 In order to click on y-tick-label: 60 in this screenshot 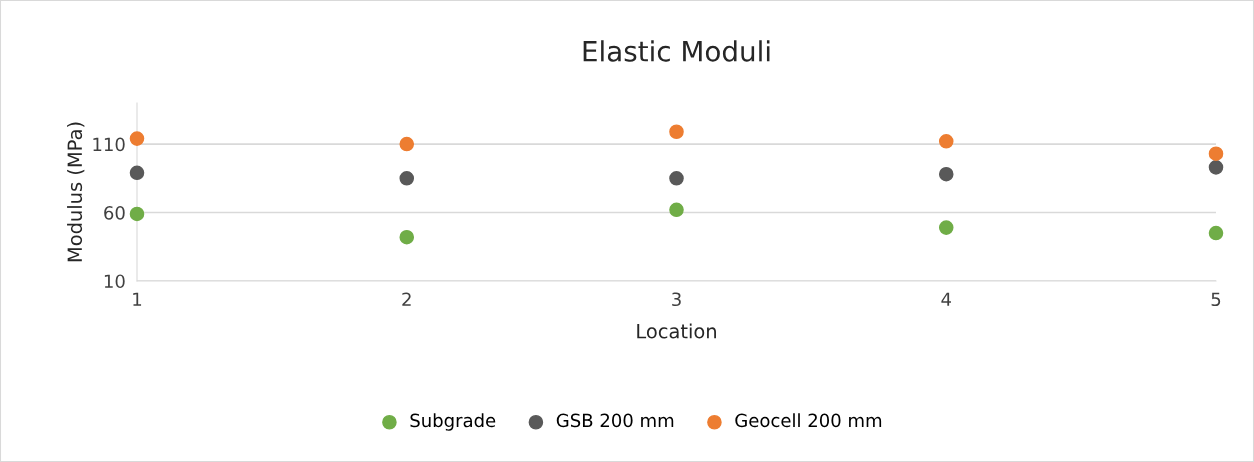, I will do `click(114, 213)`.